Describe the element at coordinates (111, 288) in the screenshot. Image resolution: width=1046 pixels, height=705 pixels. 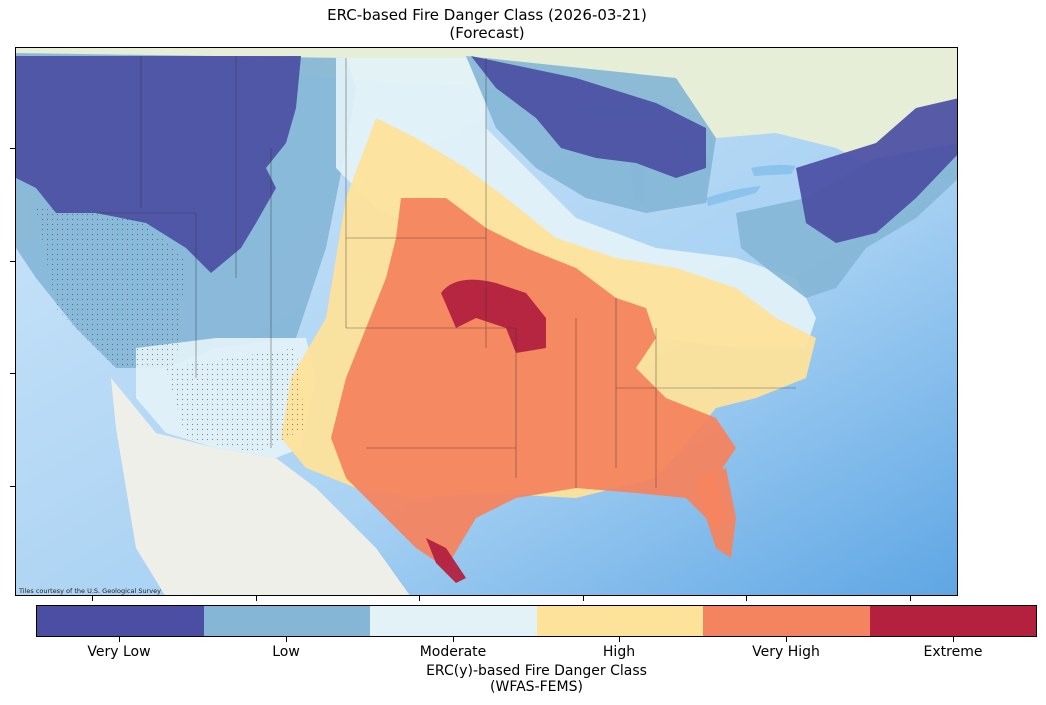
I see `stipple-west` at that location.